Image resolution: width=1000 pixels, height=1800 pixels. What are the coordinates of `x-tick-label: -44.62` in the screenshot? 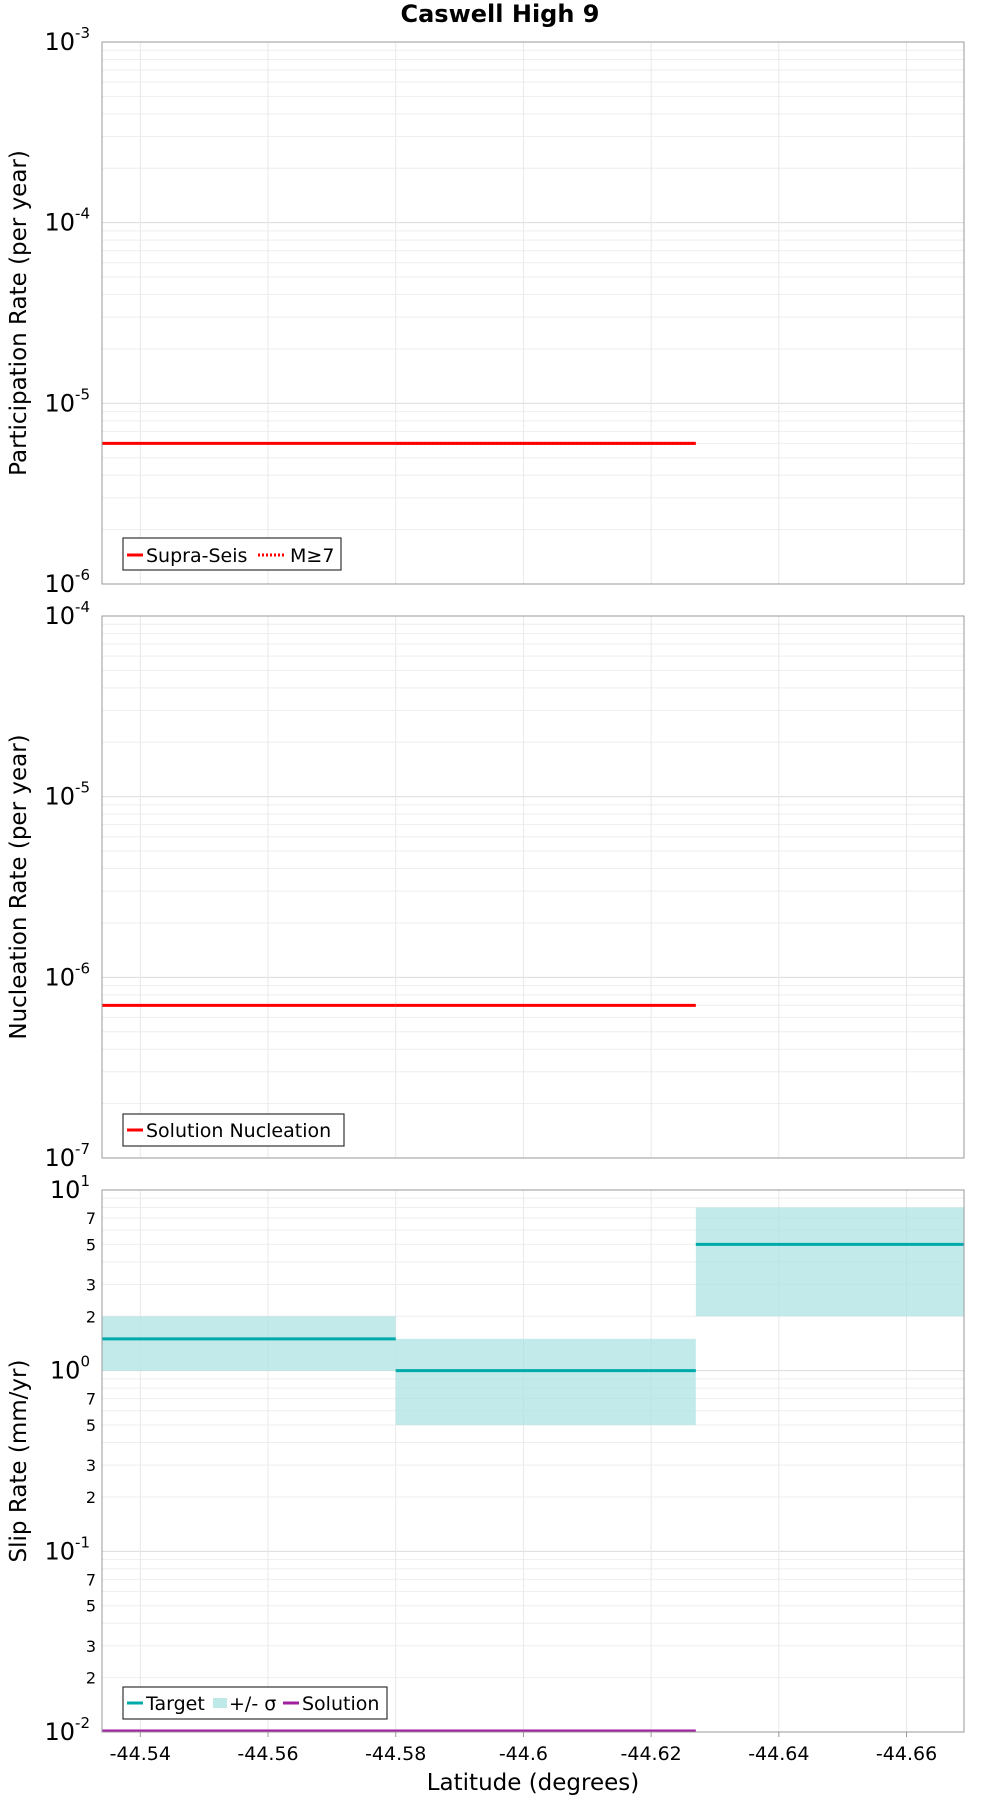 It's located at (651, 1754).